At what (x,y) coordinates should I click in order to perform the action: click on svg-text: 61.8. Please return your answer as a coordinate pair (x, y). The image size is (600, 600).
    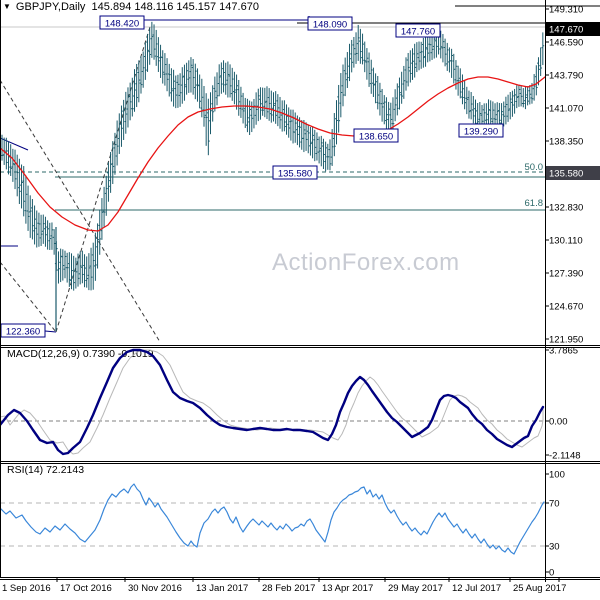
    Looking at the image, I should click on (534, 203).